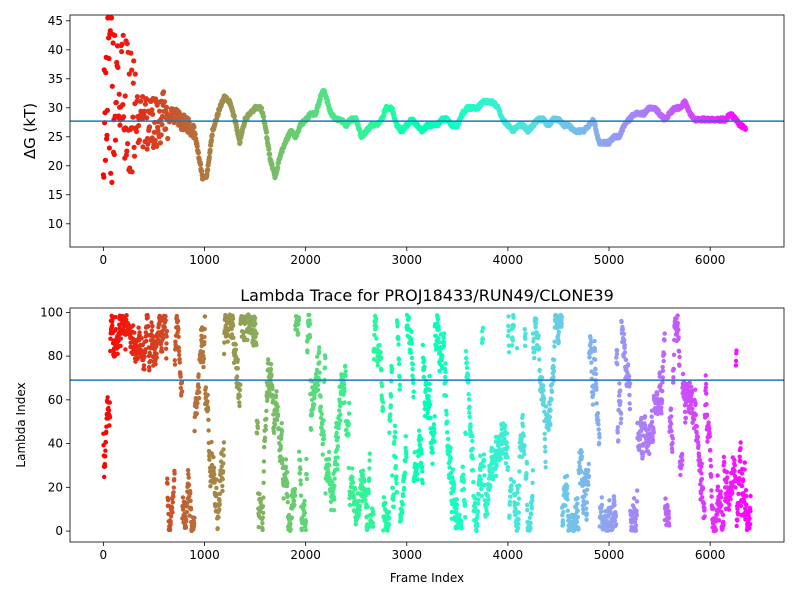 The image size is (800, 600). What do you see at coordinates (406, 555) in the screenshot?
I see `lambda-x-tick-label: 3000` at bounding box center [406, 555].